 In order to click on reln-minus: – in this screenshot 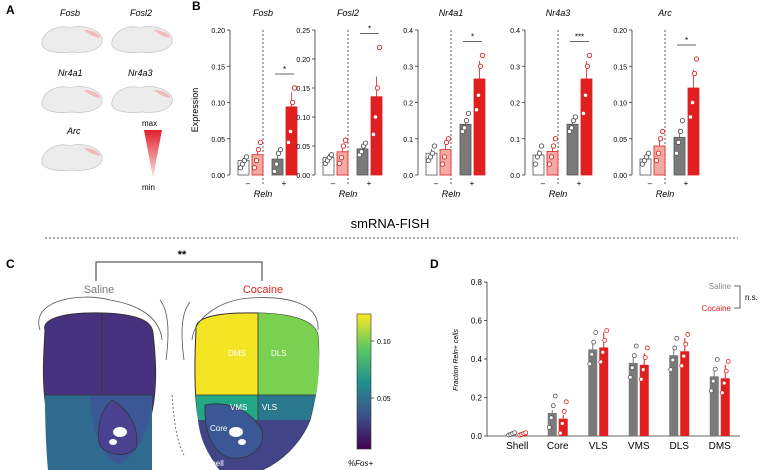, I will do `click(333, 183)`.